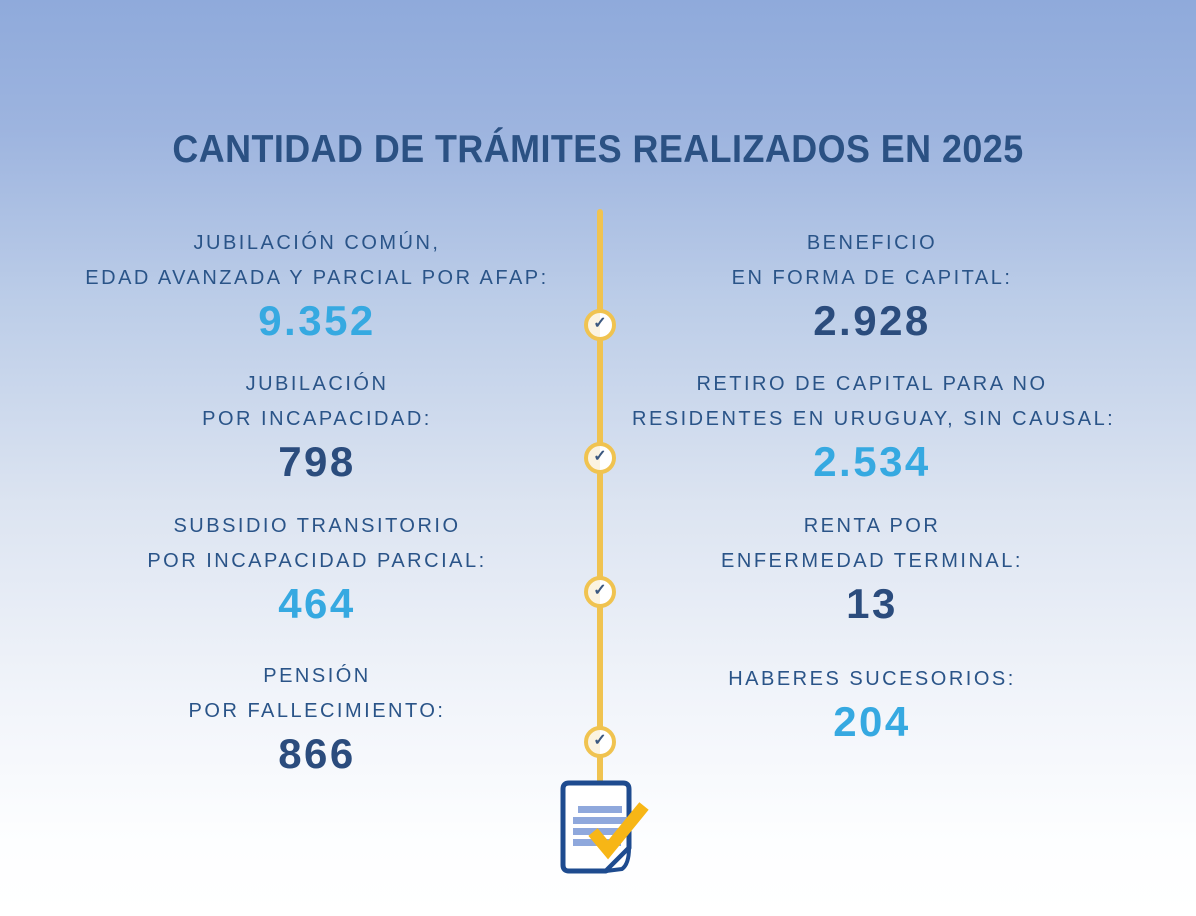 Image resolution: width=1196 pixels, height=916 pixels. I want to click on stat-label-line: HABERES SUCESORIOS:, so click(872, 679).